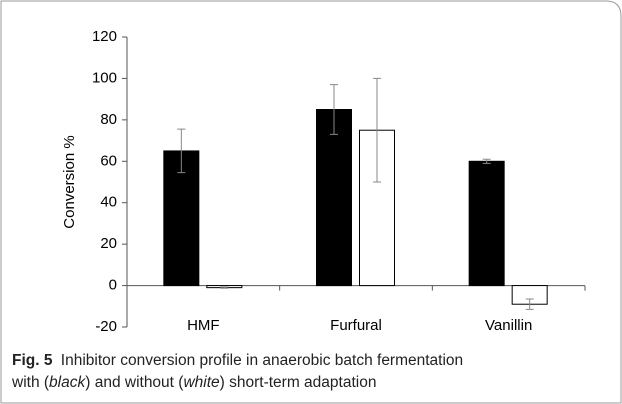 This screenshot has width=622, height=404. Describe the element at coordinates (30, 382) in the screenshot. I see `caption-text: with (` at that location.